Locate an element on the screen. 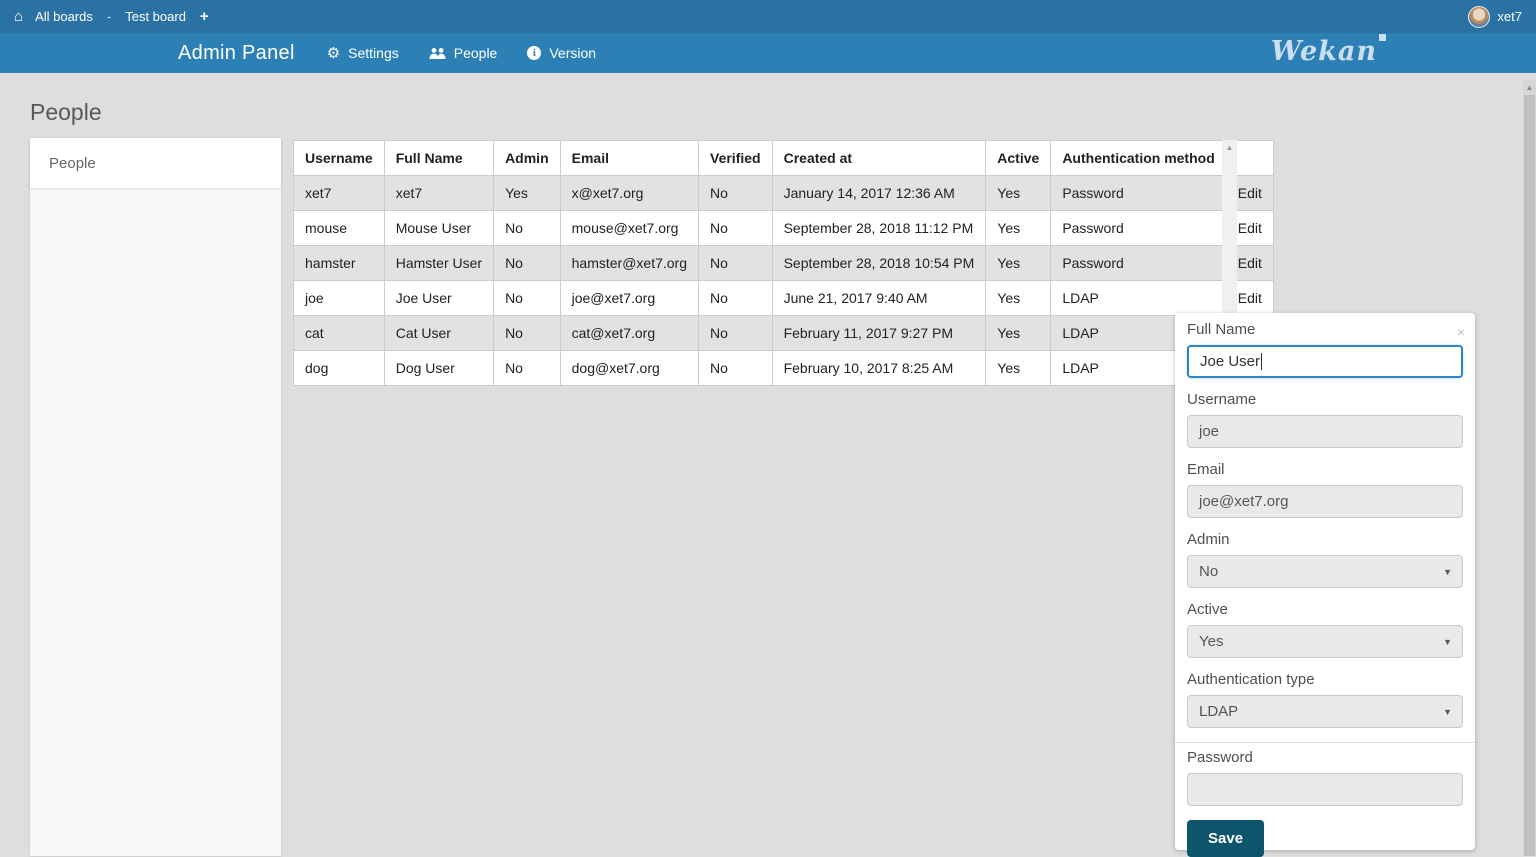  add-board-icon: + is located at coordinates (204, 16).